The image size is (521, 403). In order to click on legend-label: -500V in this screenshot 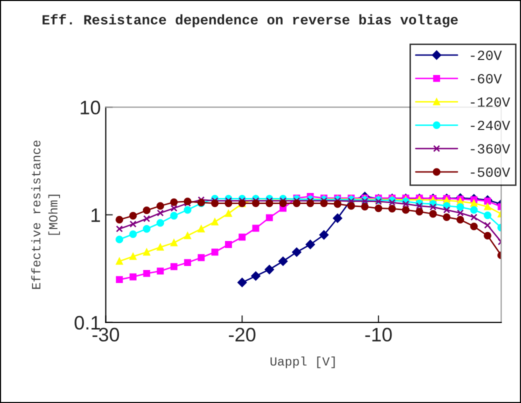, I will do `click(490, 172)`.